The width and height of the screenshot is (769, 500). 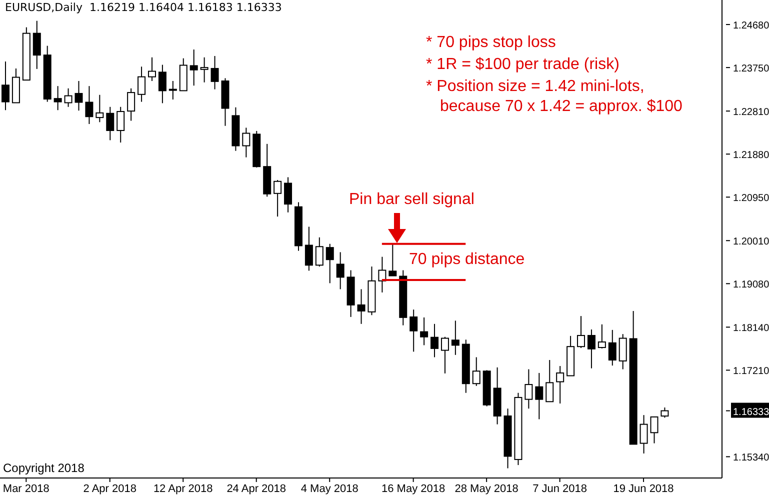 I want to click on y-tick-label: 1.19080, so click(x=751, y=285).